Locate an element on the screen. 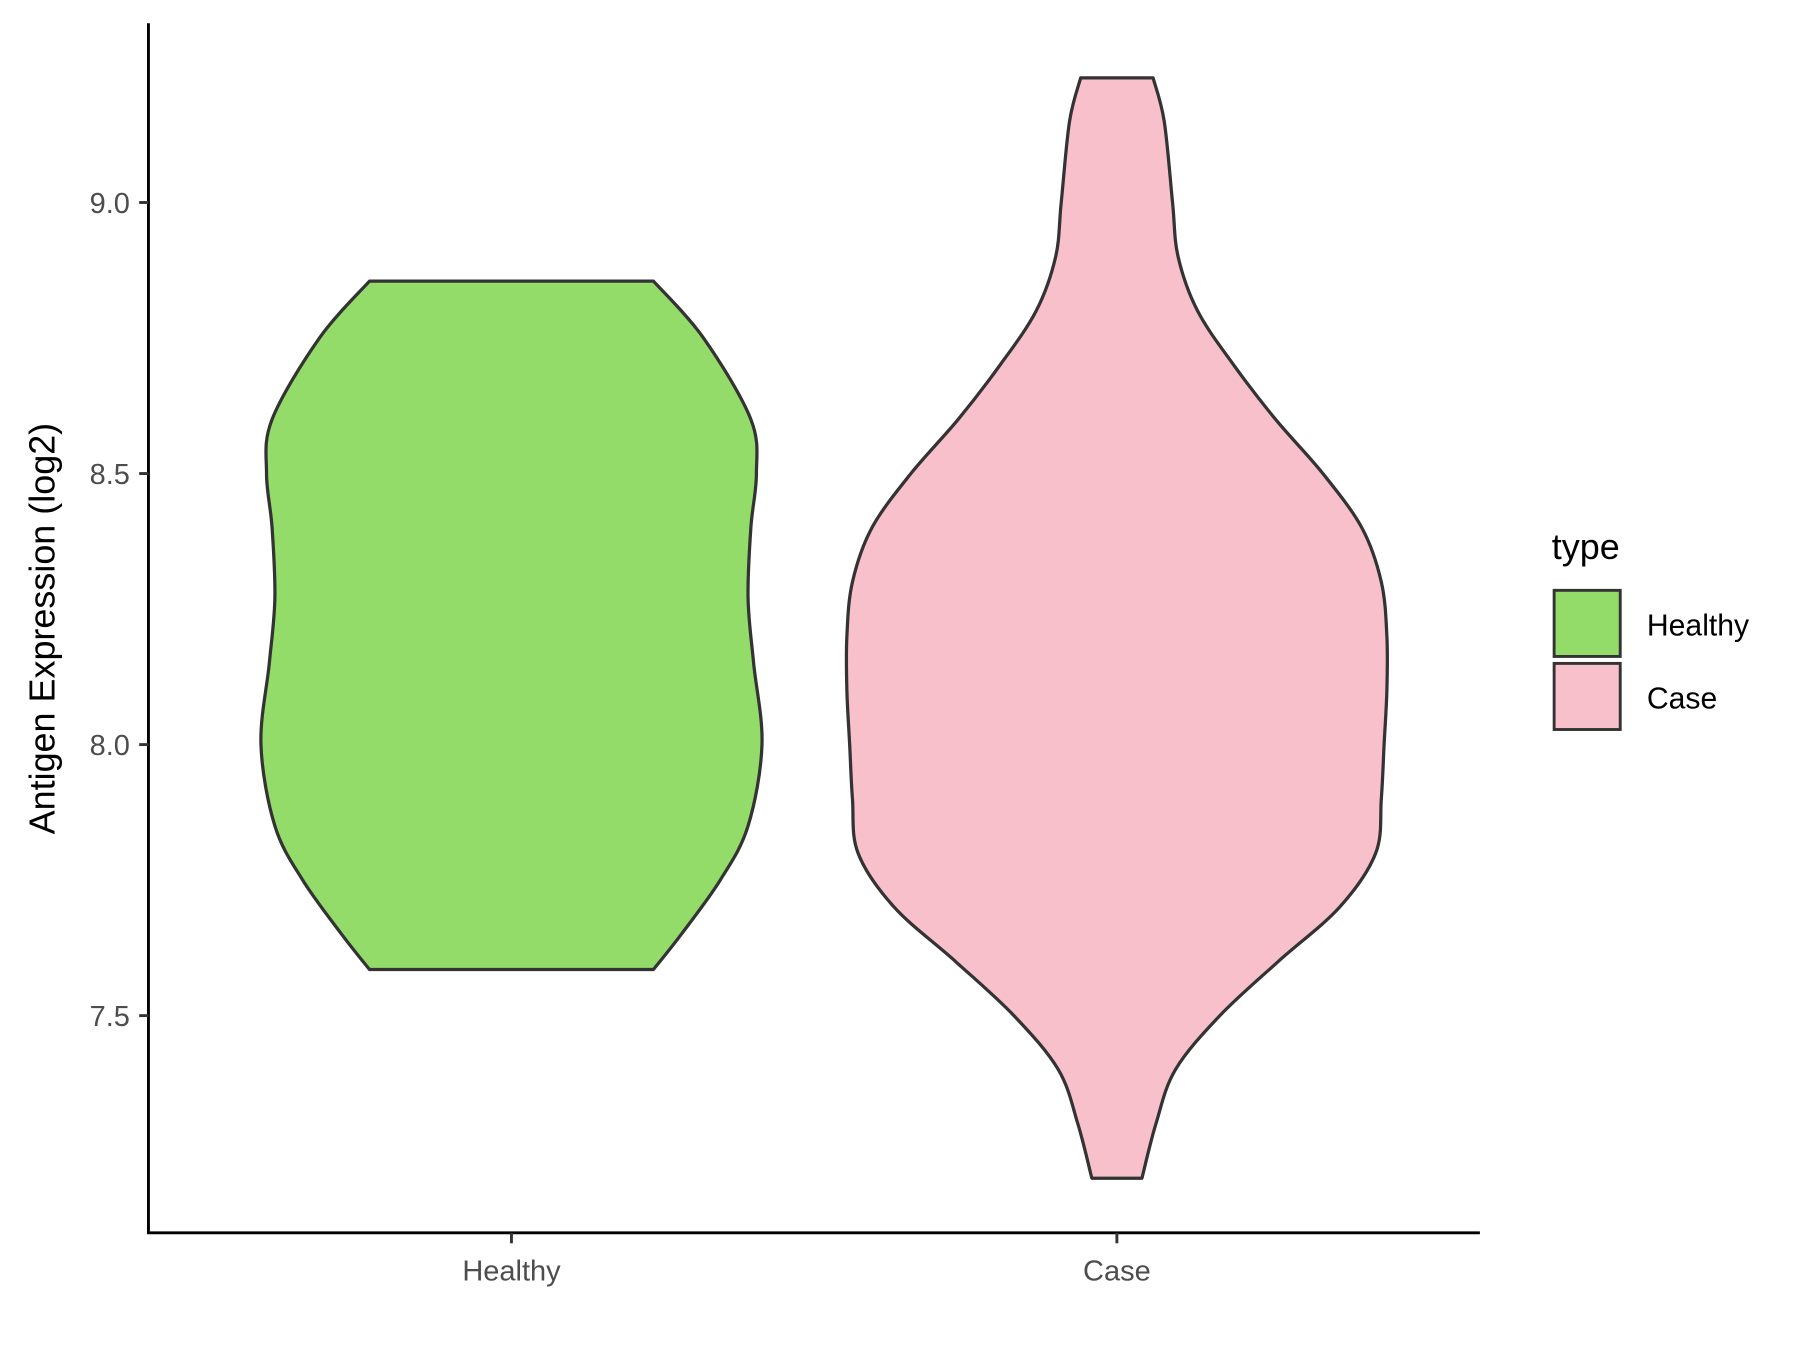  y-tick-label: 8.5 is located at coordinates (110, 475).